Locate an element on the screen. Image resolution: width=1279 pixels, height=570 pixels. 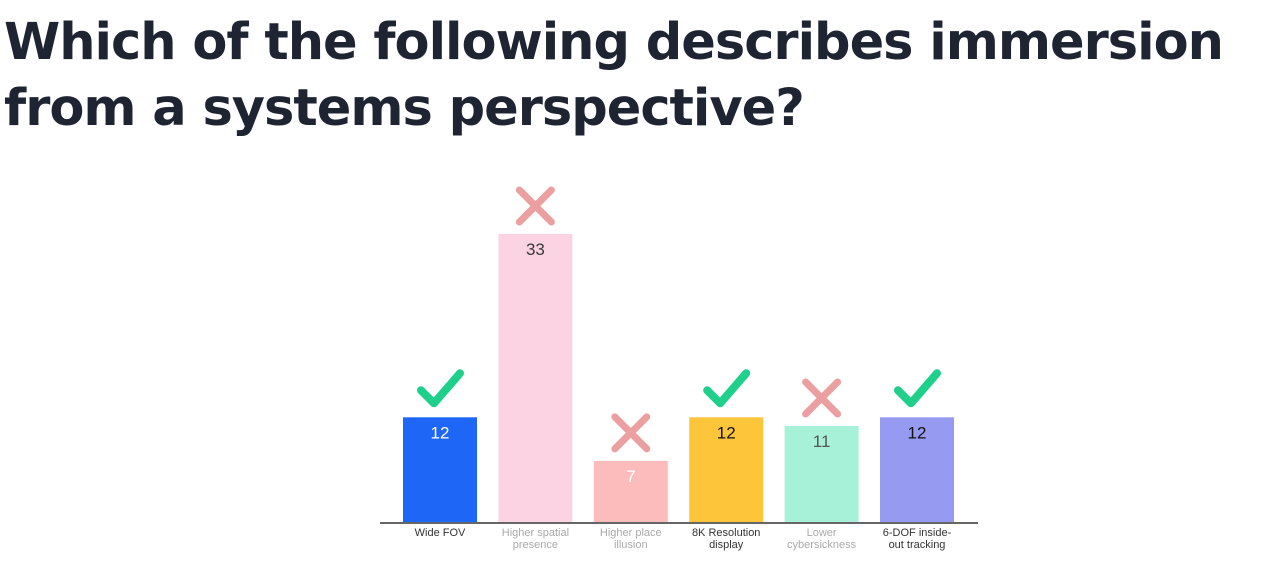
value-label-0: 12 is located at coordinates (440, 432).